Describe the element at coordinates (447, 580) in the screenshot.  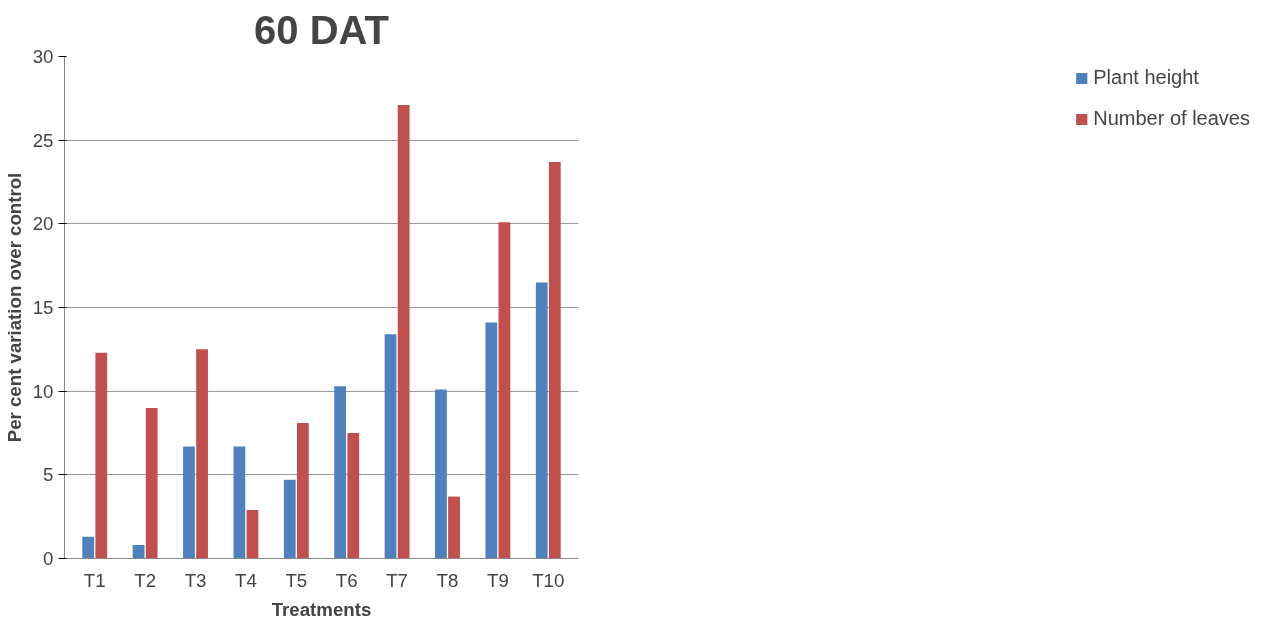
I see `x-tick-label: T8` at that location.